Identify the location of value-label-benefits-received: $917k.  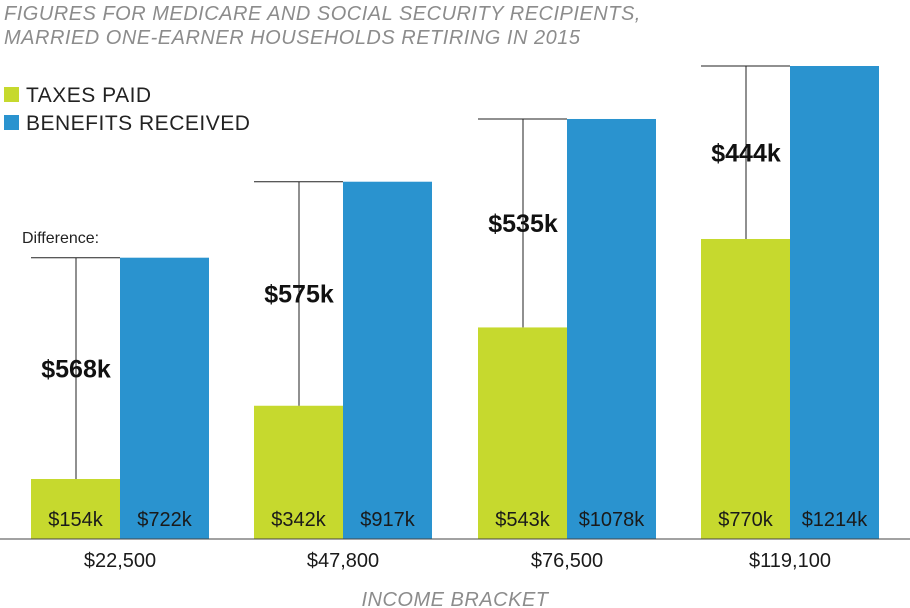
(387, 520).